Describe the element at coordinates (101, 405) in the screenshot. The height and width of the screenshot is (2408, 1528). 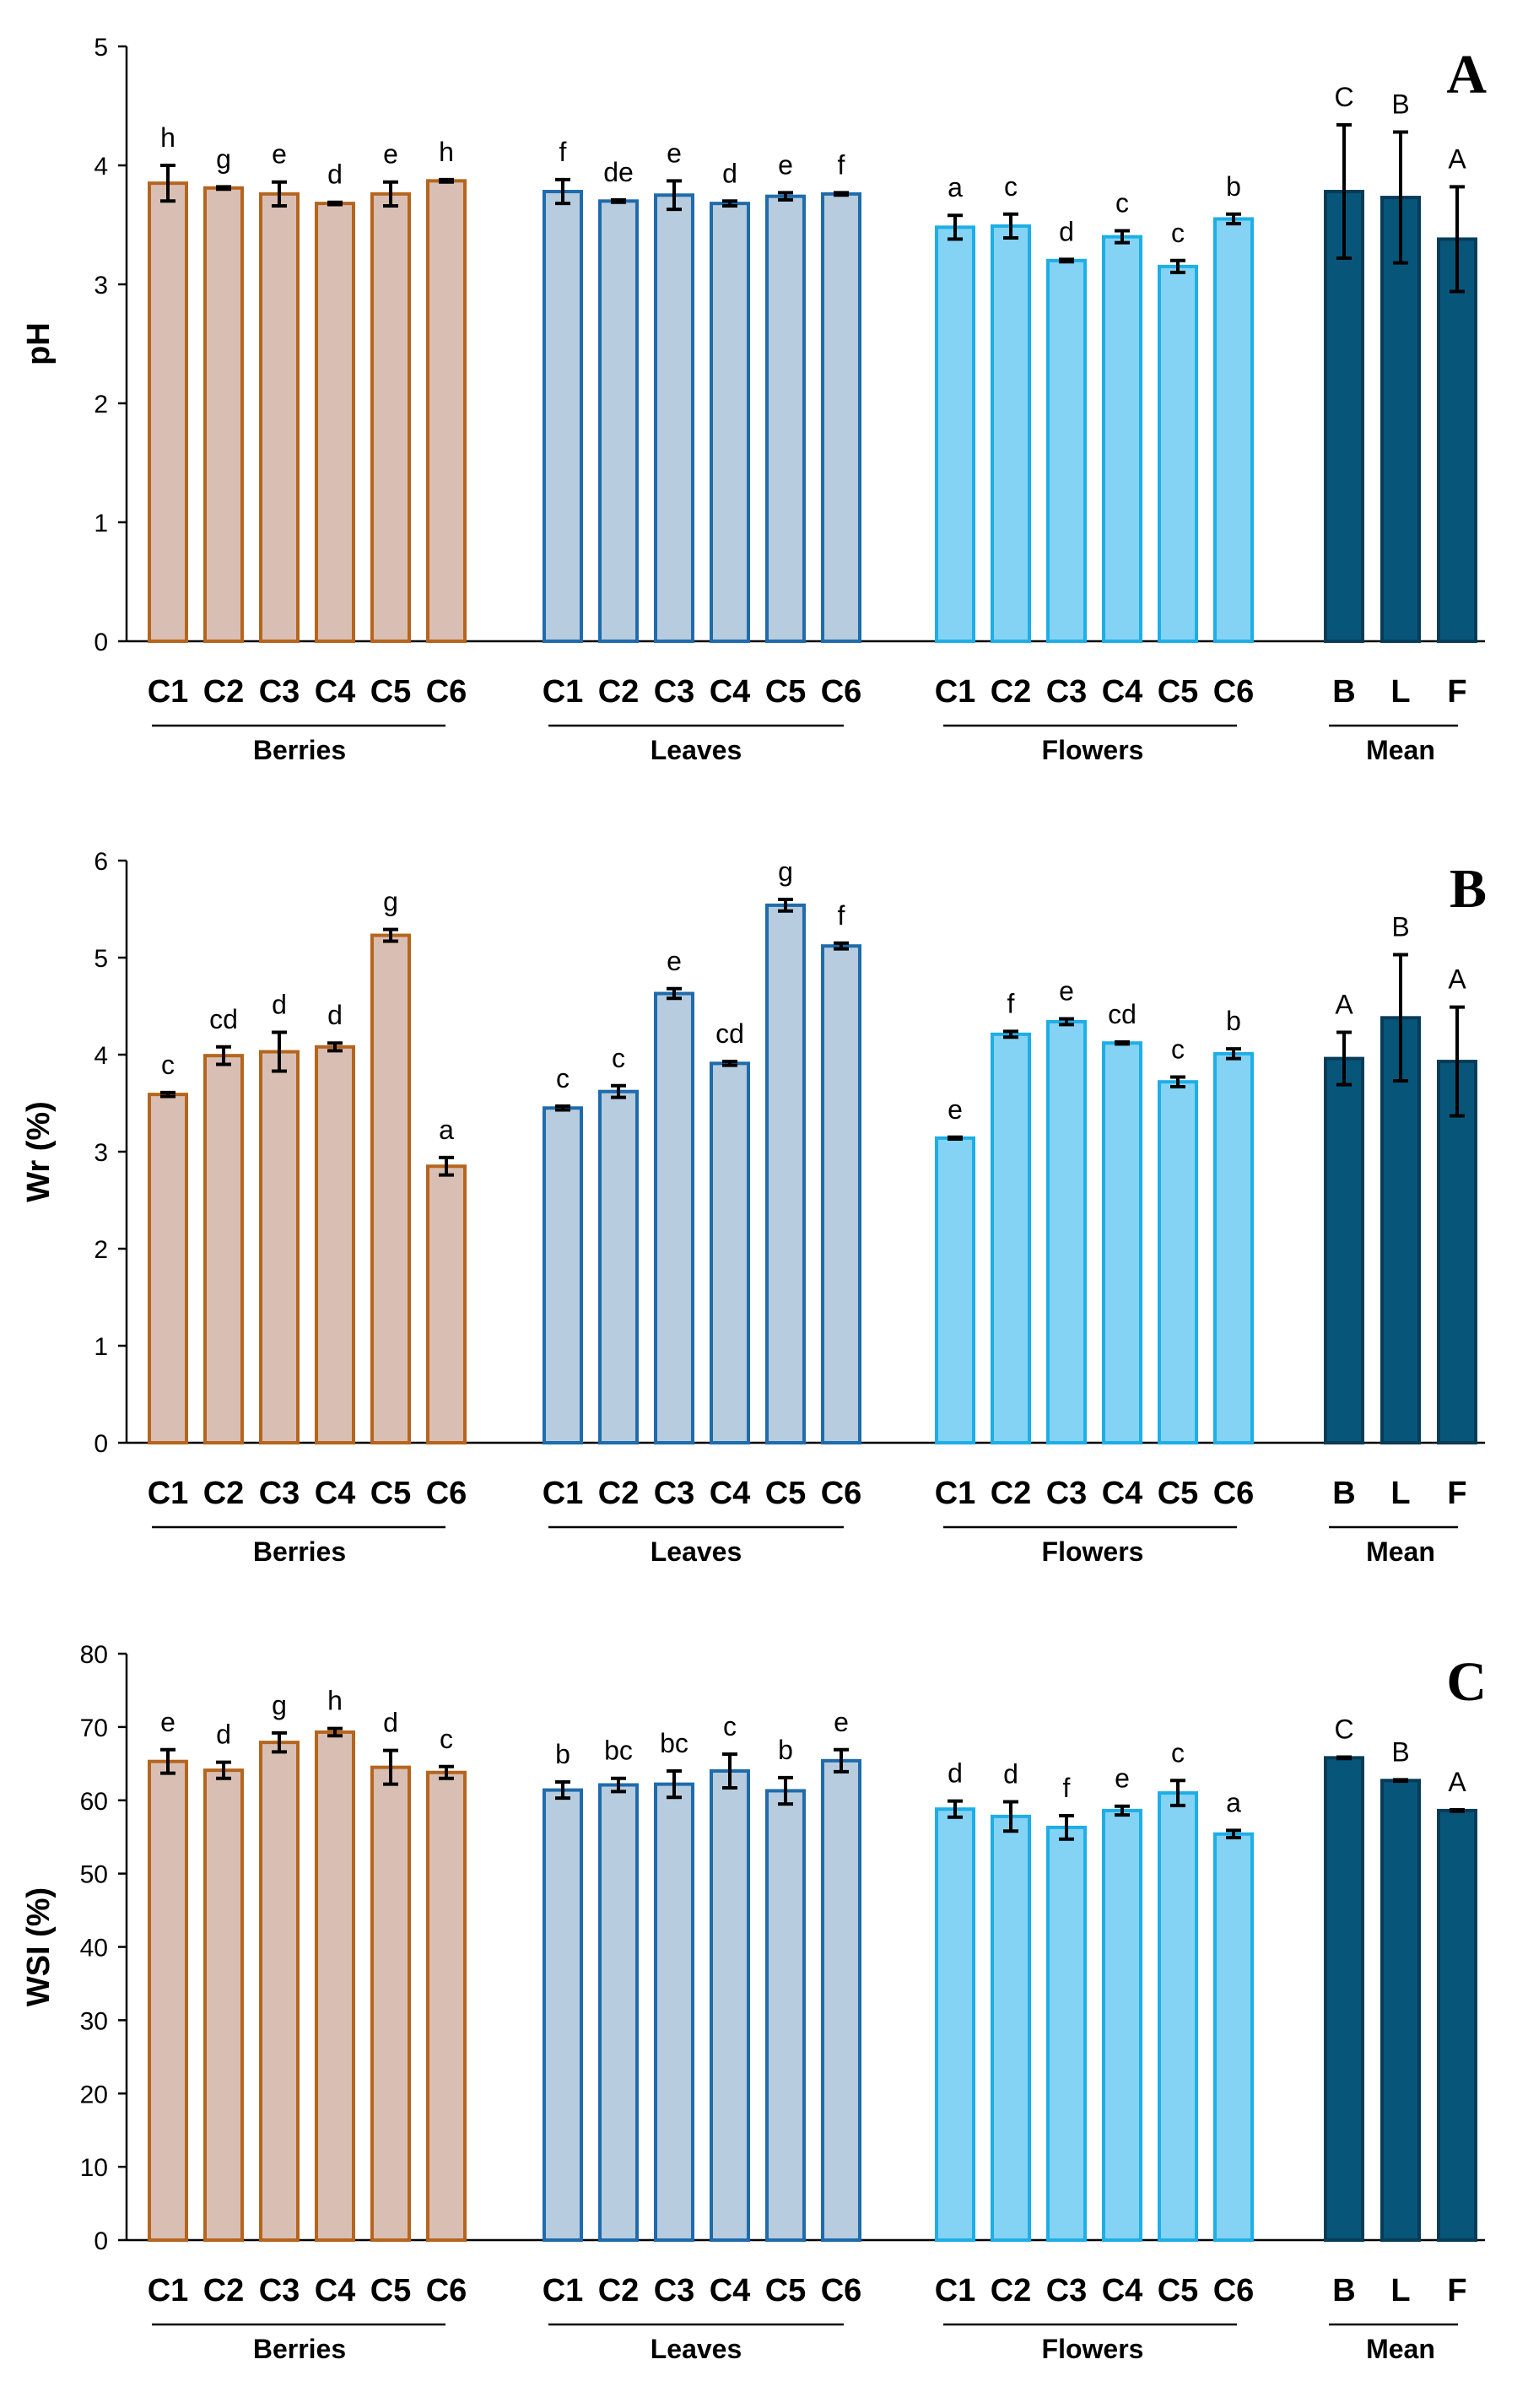
I see `panel-a-y-tick-label: 2` at that location.